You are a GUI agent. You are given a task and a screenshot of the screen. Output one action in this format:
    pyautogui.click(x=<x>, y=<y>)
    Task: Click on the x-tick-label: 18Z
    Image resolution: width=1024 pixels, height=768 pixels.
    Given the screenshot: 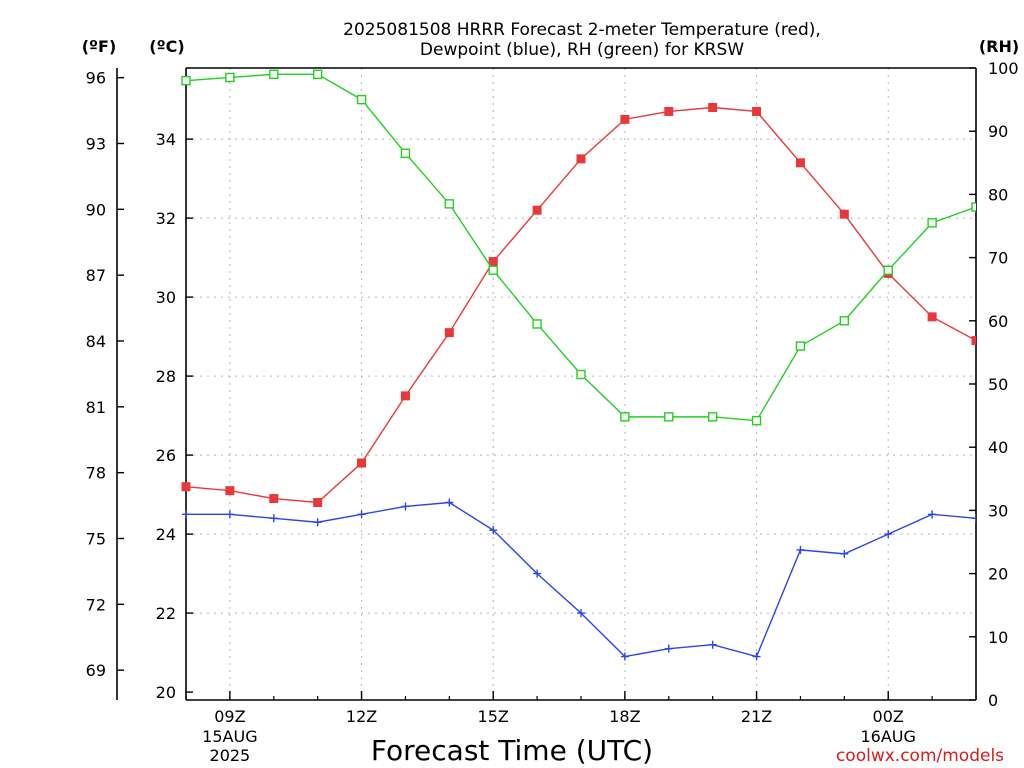 What is the action you would take?
    pyautogui.click(x=624, y=716)
    